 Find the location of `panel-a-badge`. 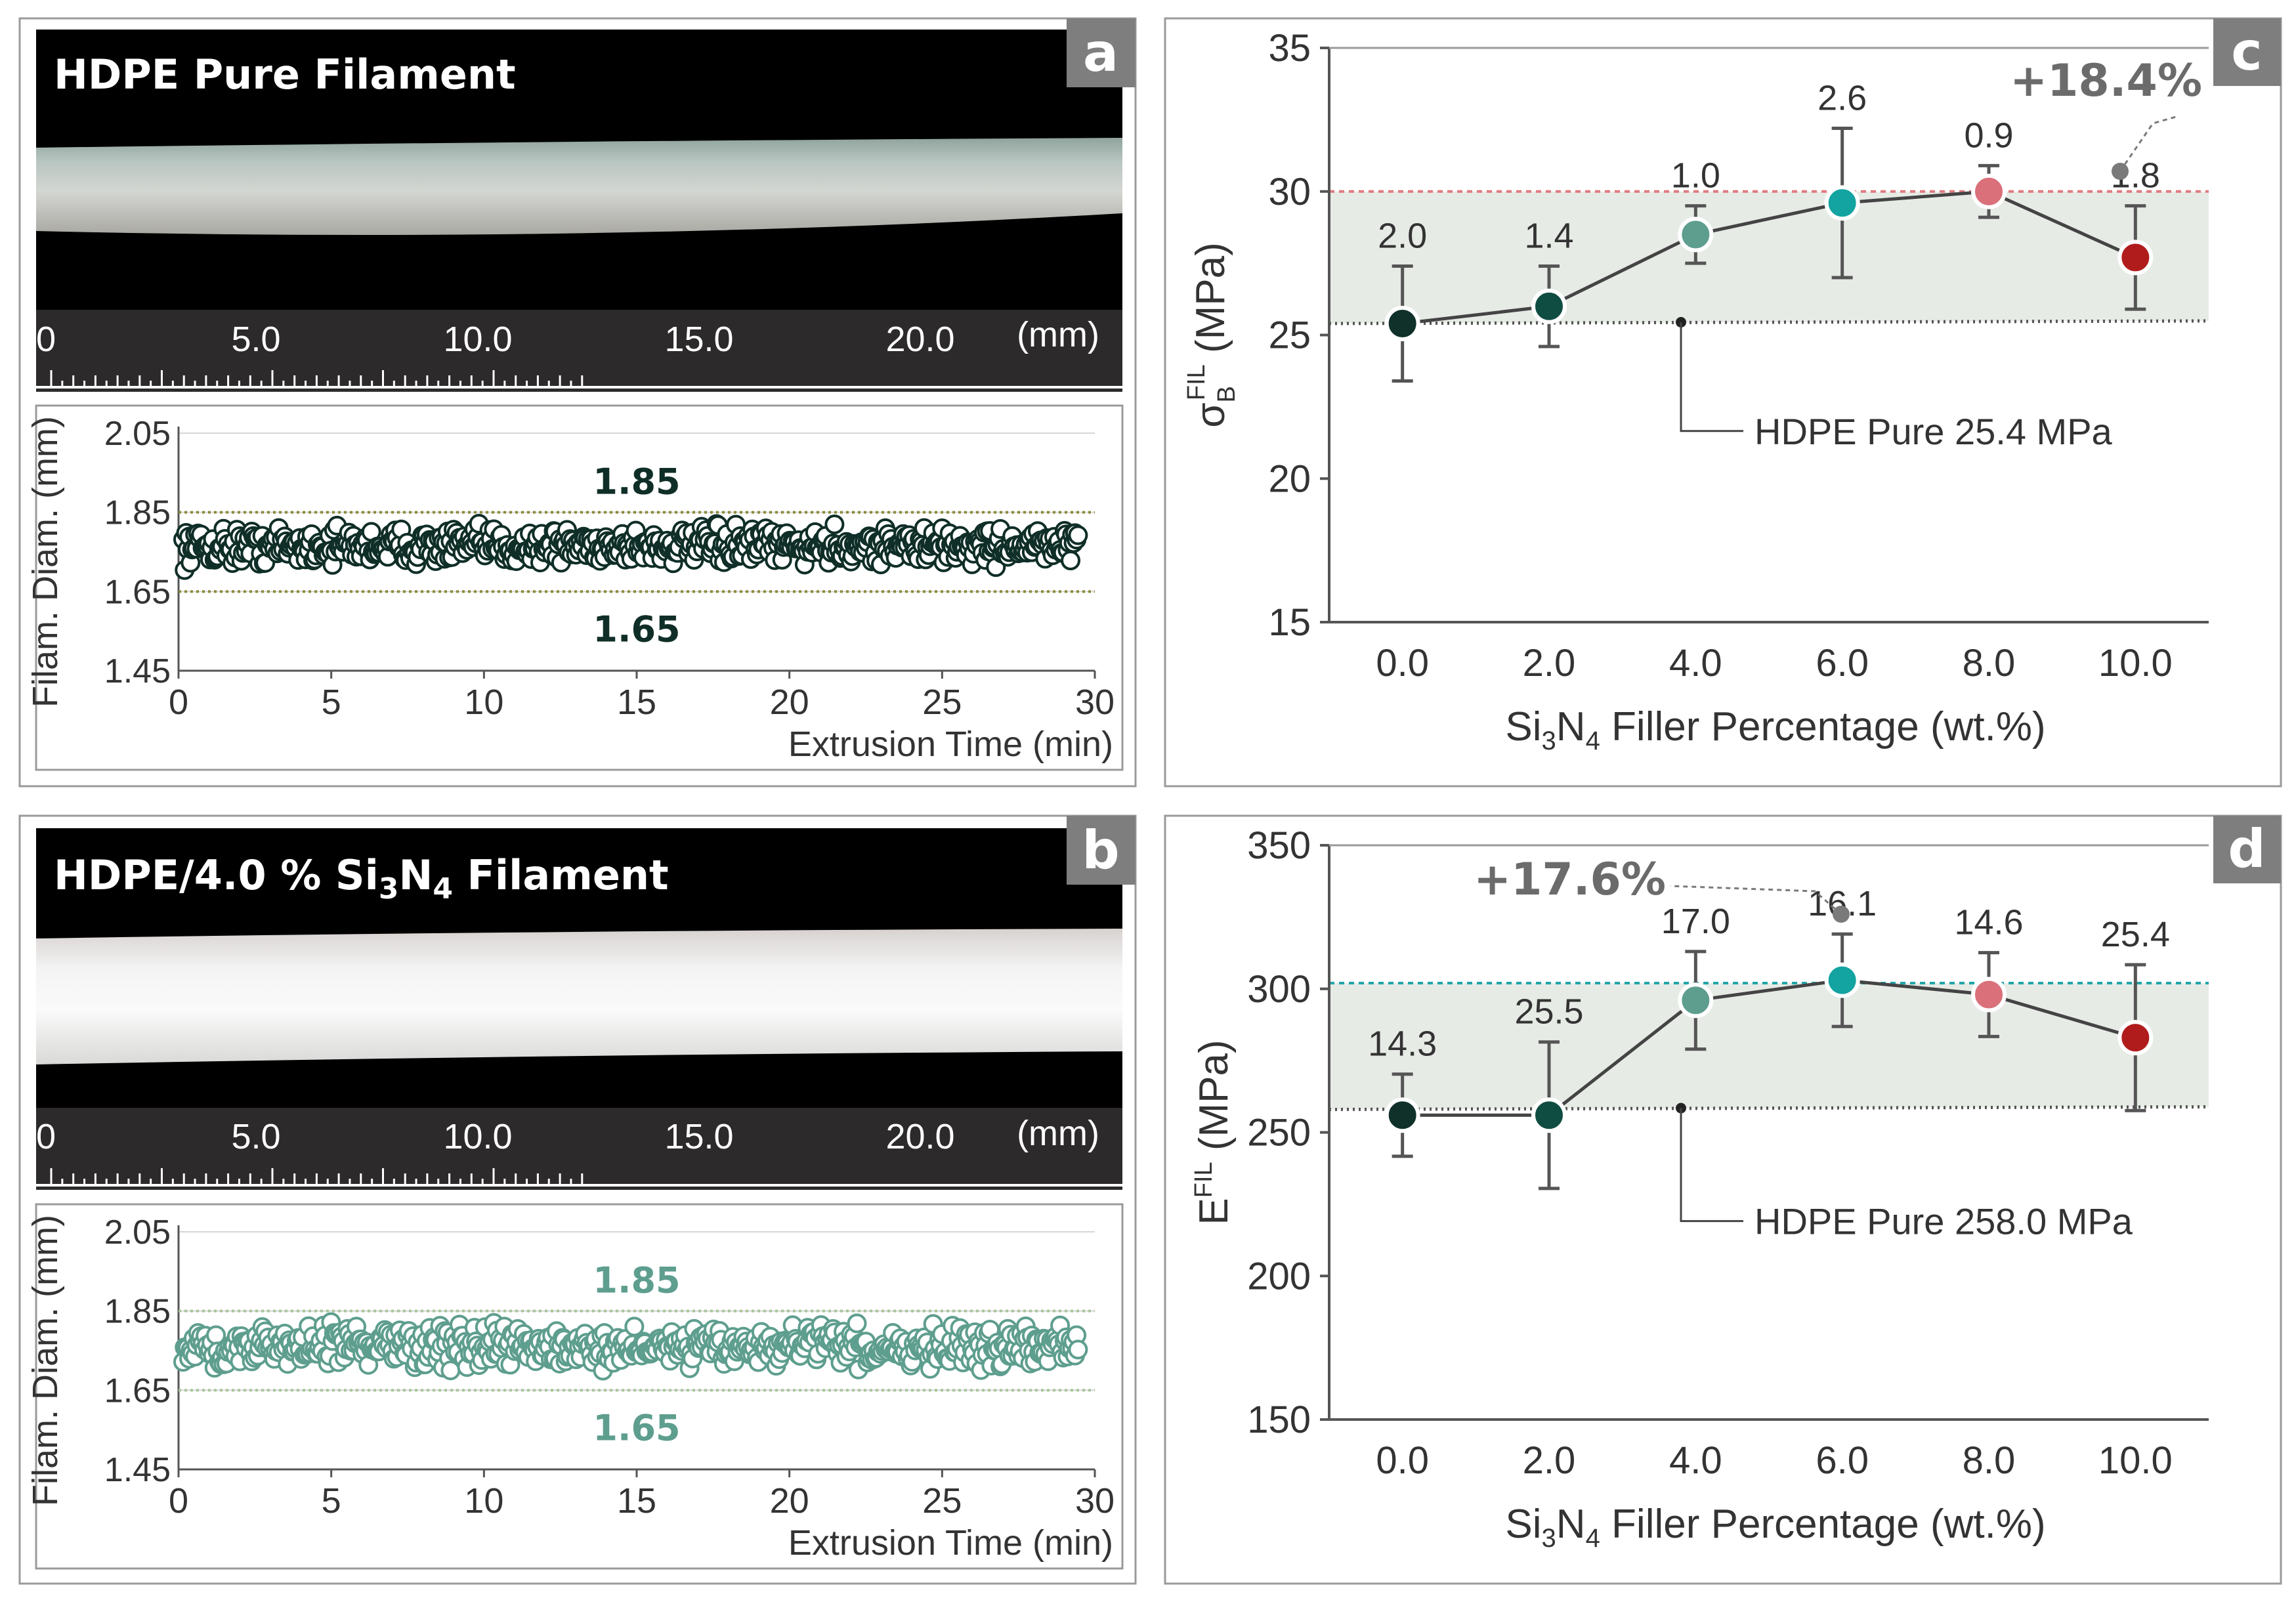

panel-a-badge is located at coordinates (1101, 53).